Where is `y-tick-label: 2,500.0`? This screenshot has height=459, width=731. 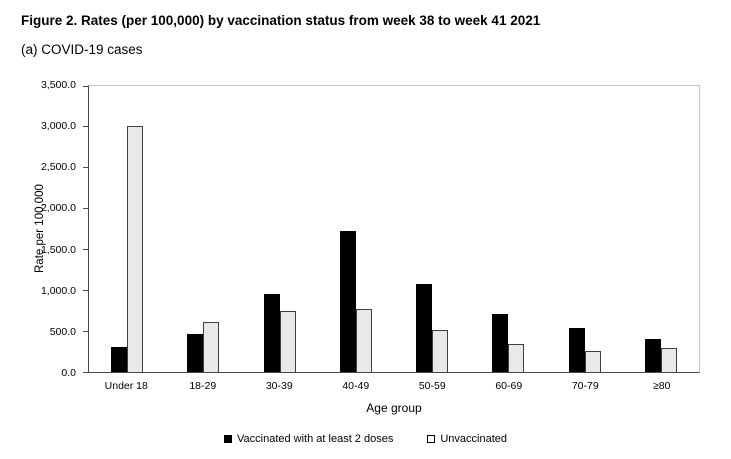 y-tick-label: 2,500.0 is located at coordinates (58, 167).